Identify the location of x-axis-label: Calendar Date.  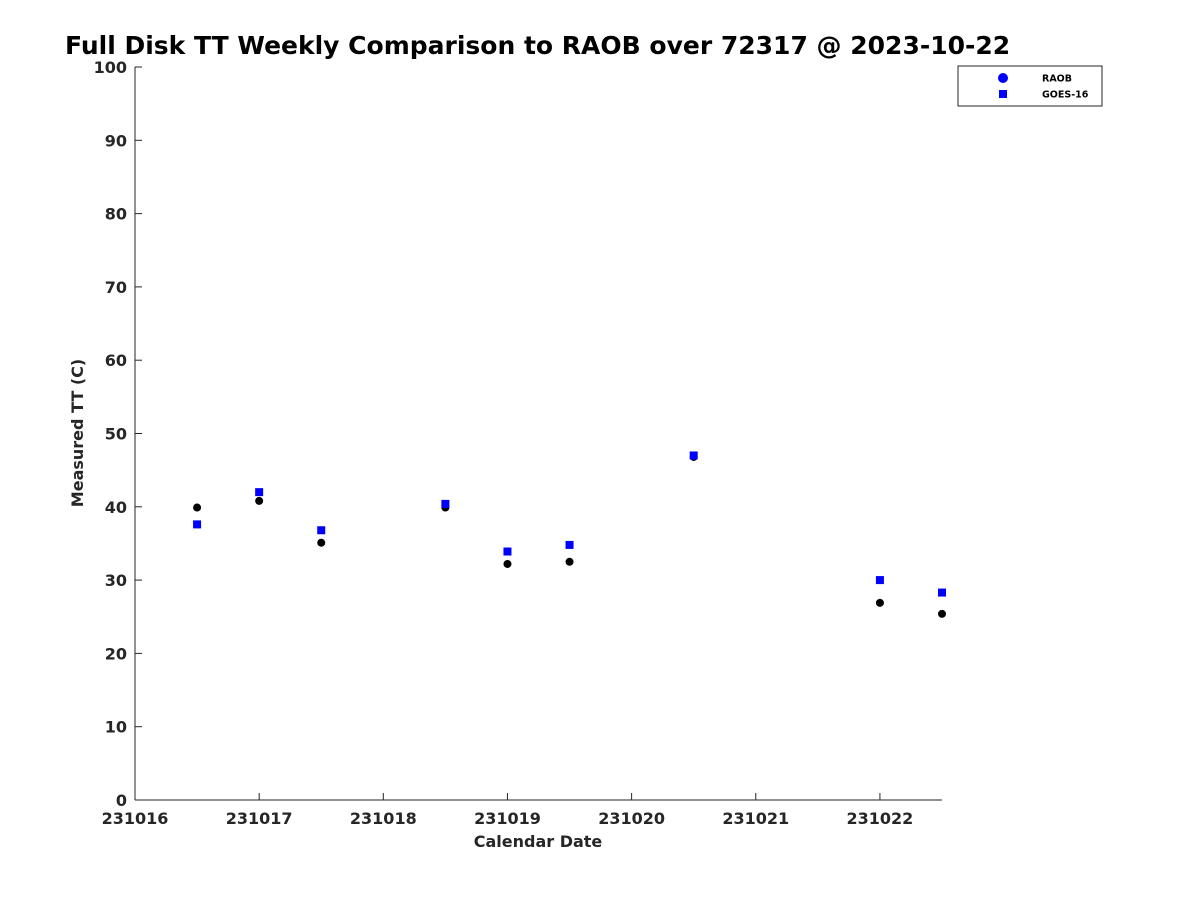
(538, 841).